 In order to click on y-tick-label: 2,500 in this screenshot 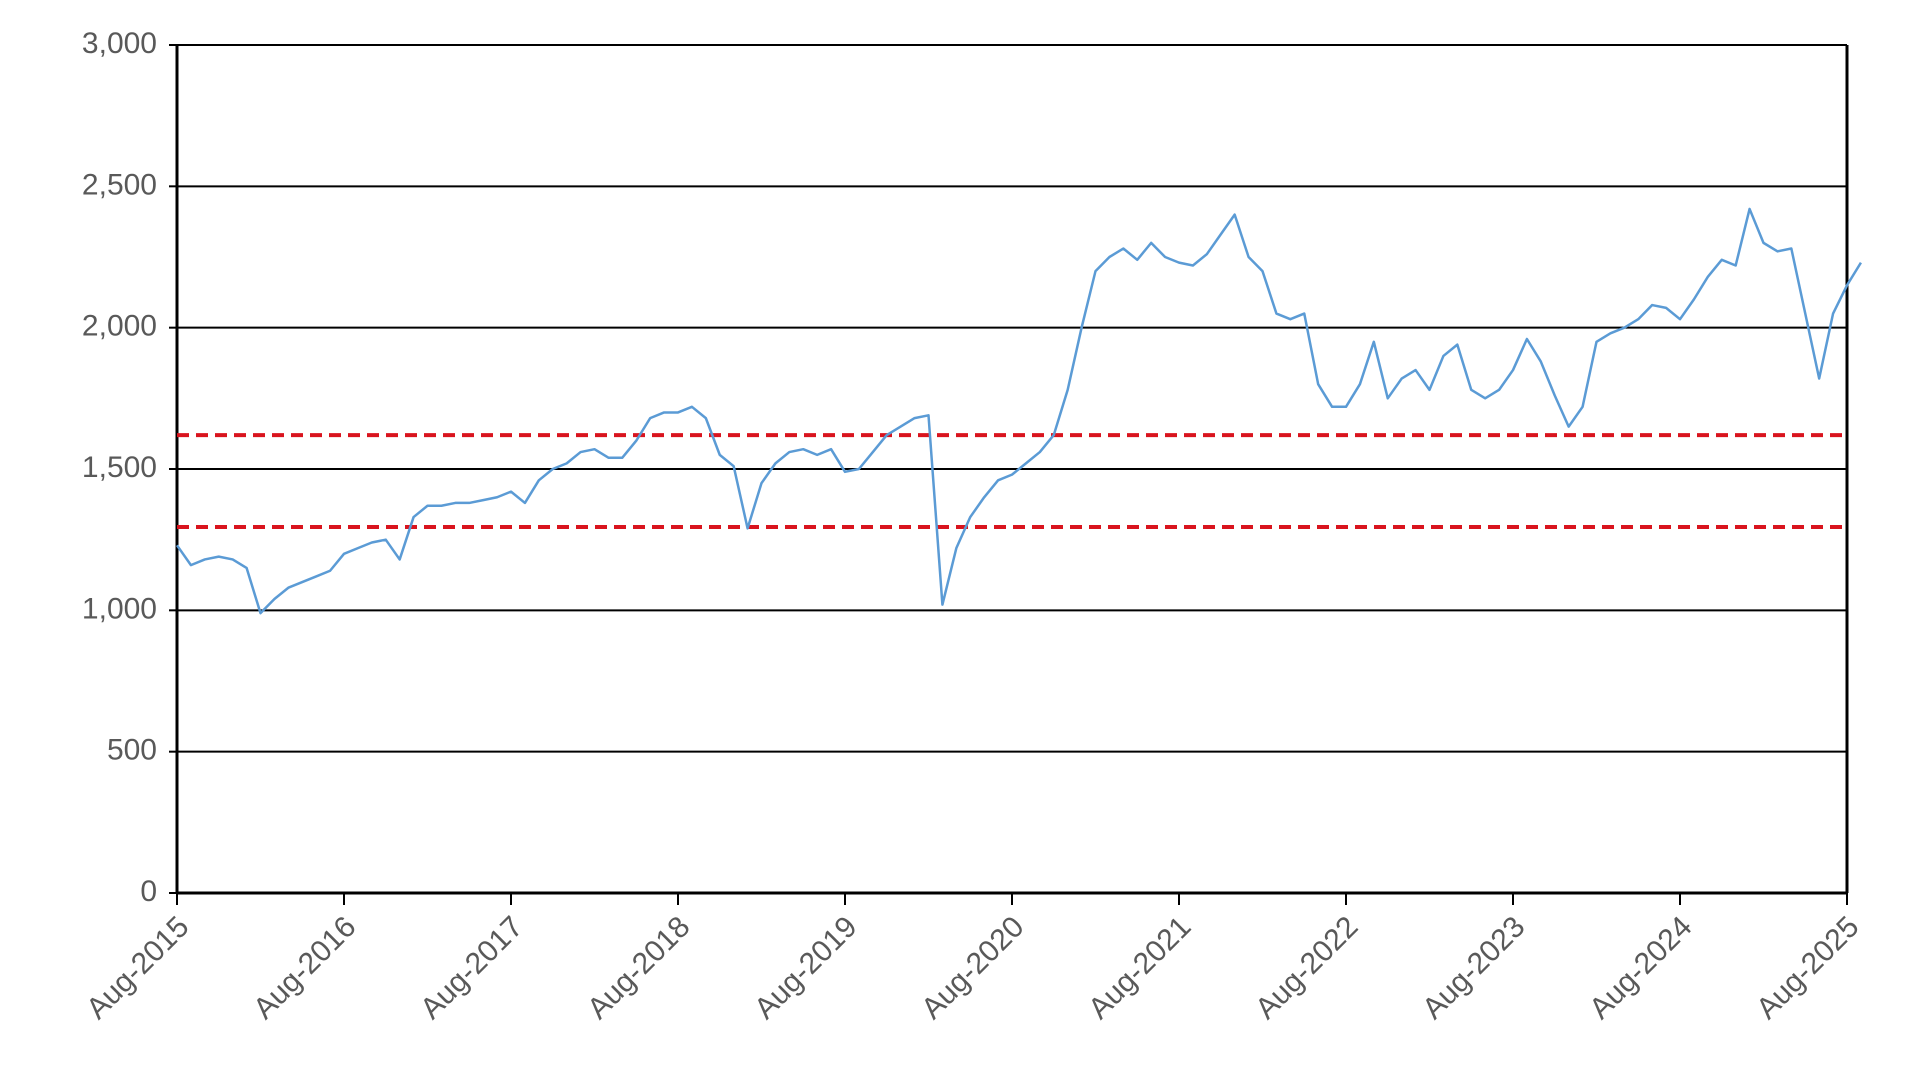, I will do `click(119, 184)`.